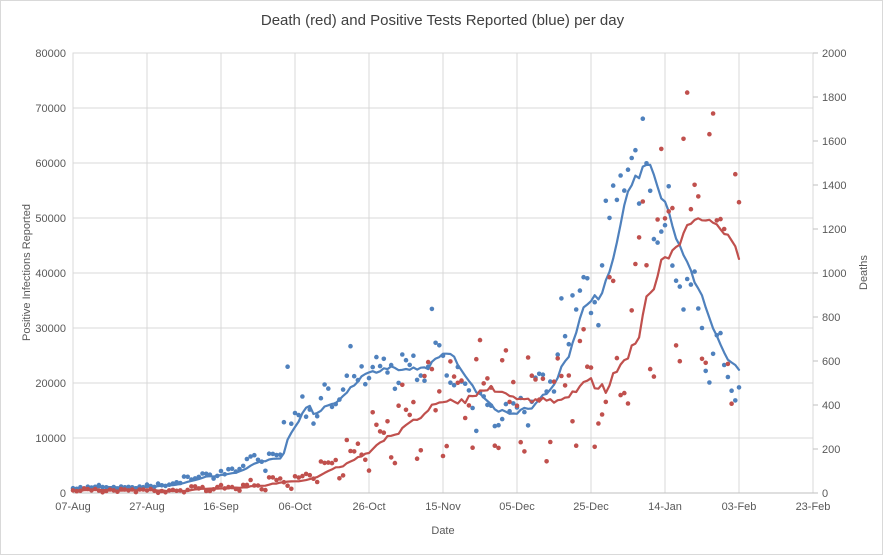 The image size is (883, 555). What do you see at coordinates (834, 230) in the screenshot?
I see `right-axis-tick-label: 1200` at bounding box center [834, 230].